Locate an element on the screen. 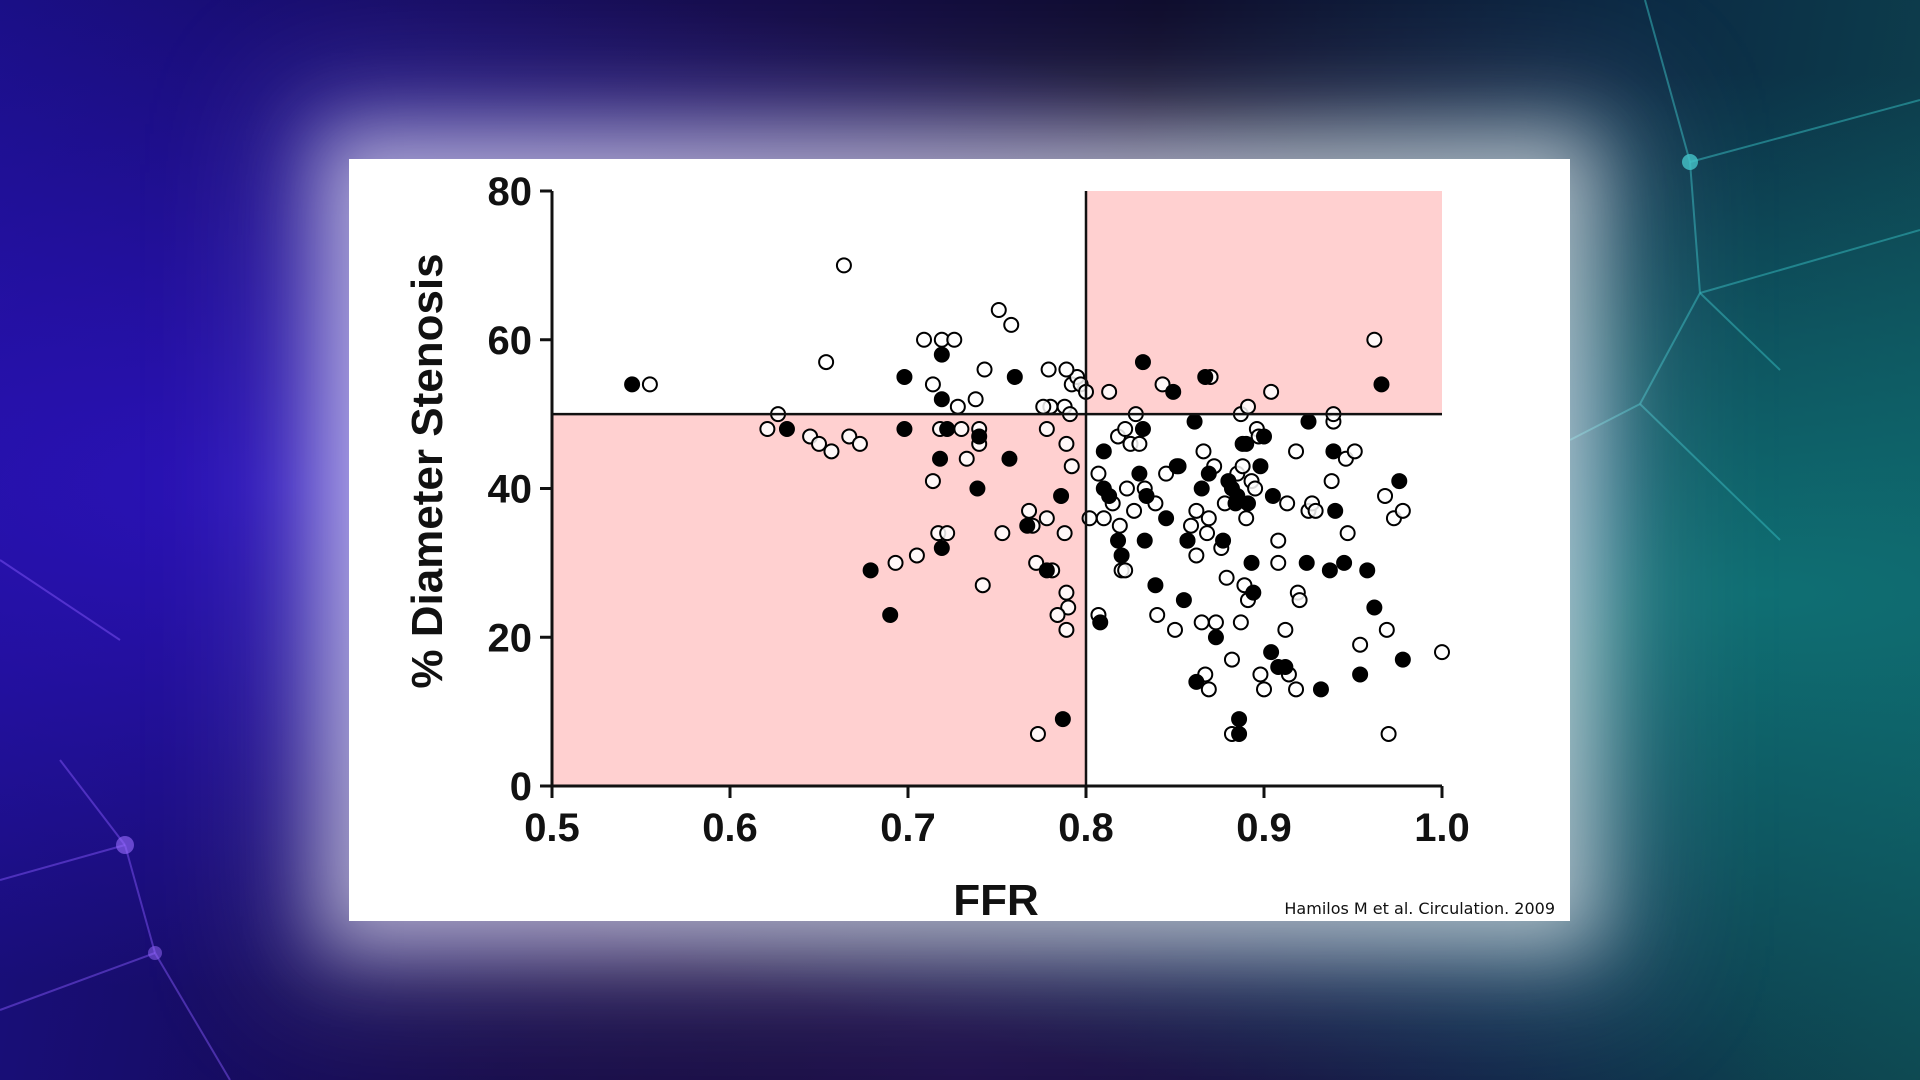 Image resolution: width=1920 pixels, height=1080 pixels. x-axis-title: FFR is located at coordinates (996, 898).